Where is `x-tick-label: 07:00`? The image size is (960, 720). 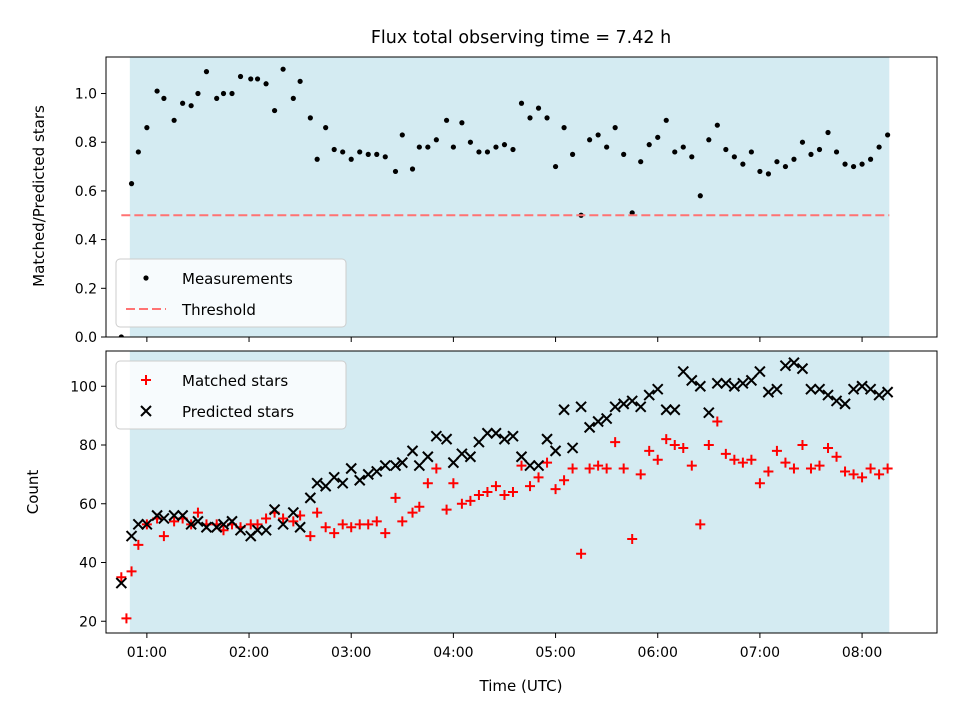
x-tick-label: 07:00 is located at coordinates (760, 653).